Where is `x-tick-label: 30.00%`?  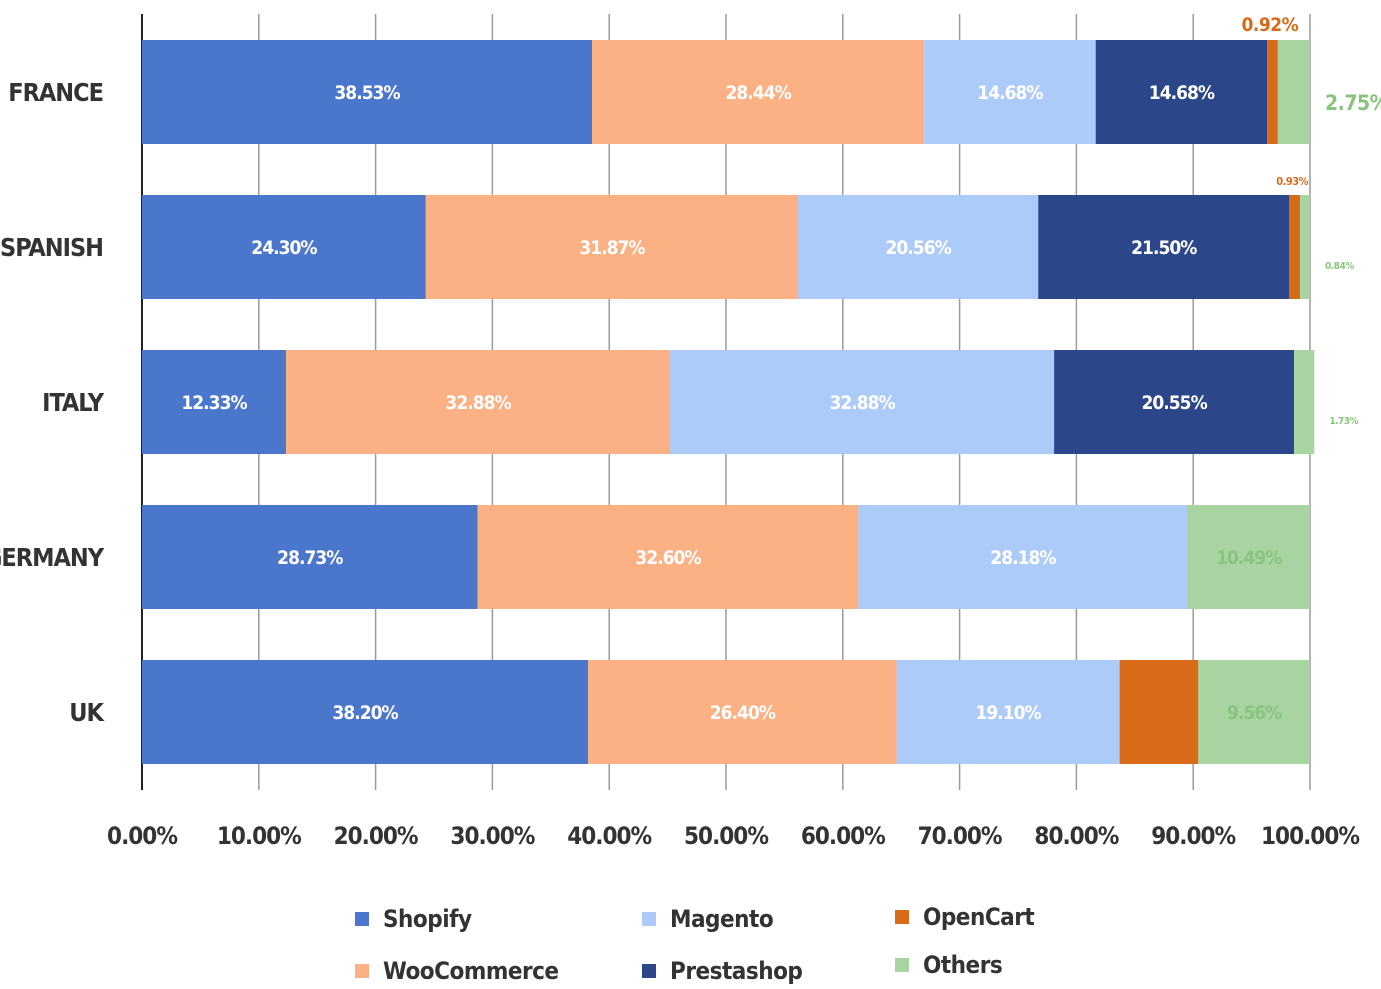 x-tick-label: 30.00% is located at coordinates (492, 836).